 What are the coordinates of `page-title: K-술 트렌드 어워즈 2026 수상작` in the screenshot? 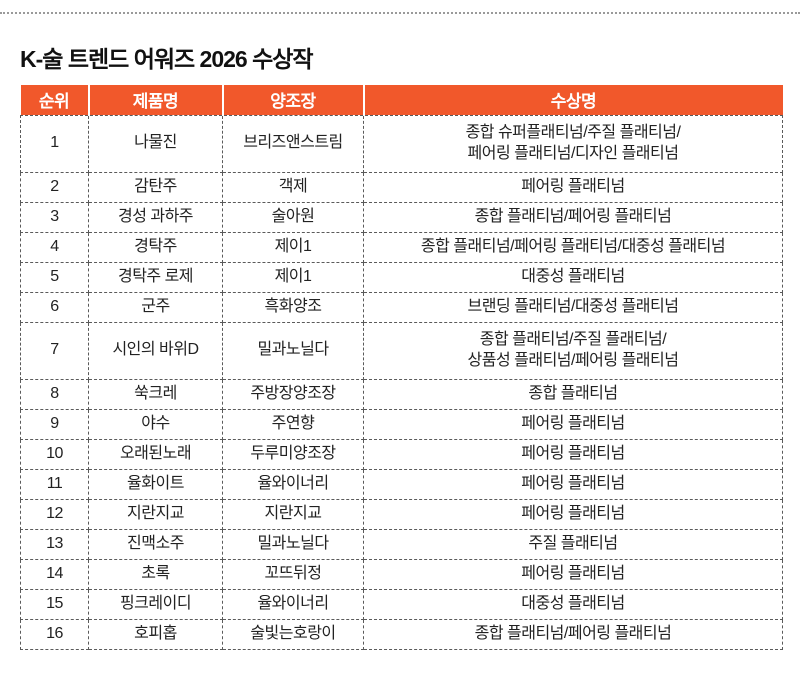 It's located at (167, 59).